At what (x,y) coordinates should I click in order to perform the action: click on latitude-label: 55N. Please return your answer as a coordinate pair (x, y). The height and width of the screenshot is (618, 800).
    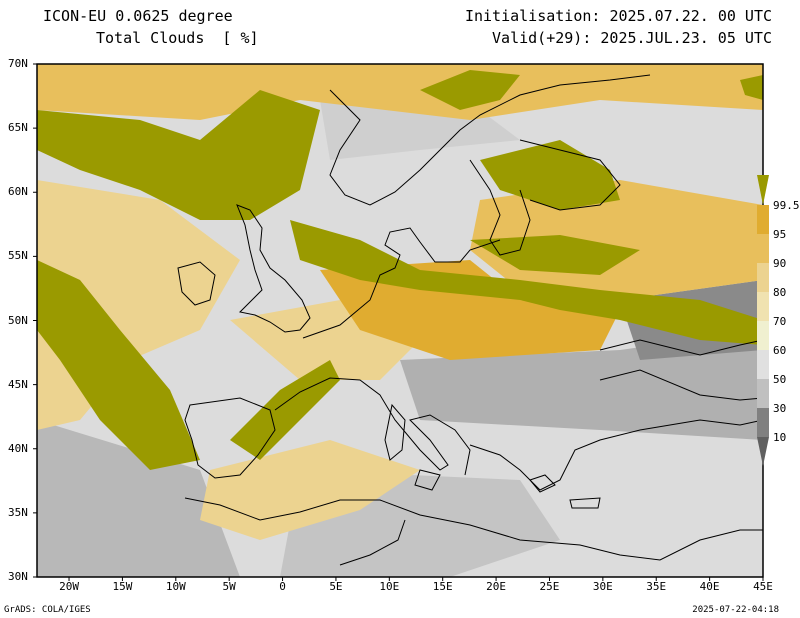
    Looking at the image, I should click on (18, 256).